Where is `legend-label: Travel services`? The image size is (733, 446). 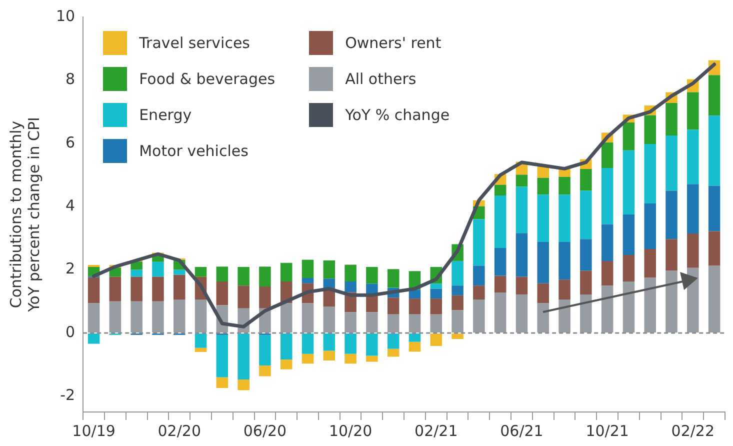 legend-label: Travel services is located at coordinates (194, 43).